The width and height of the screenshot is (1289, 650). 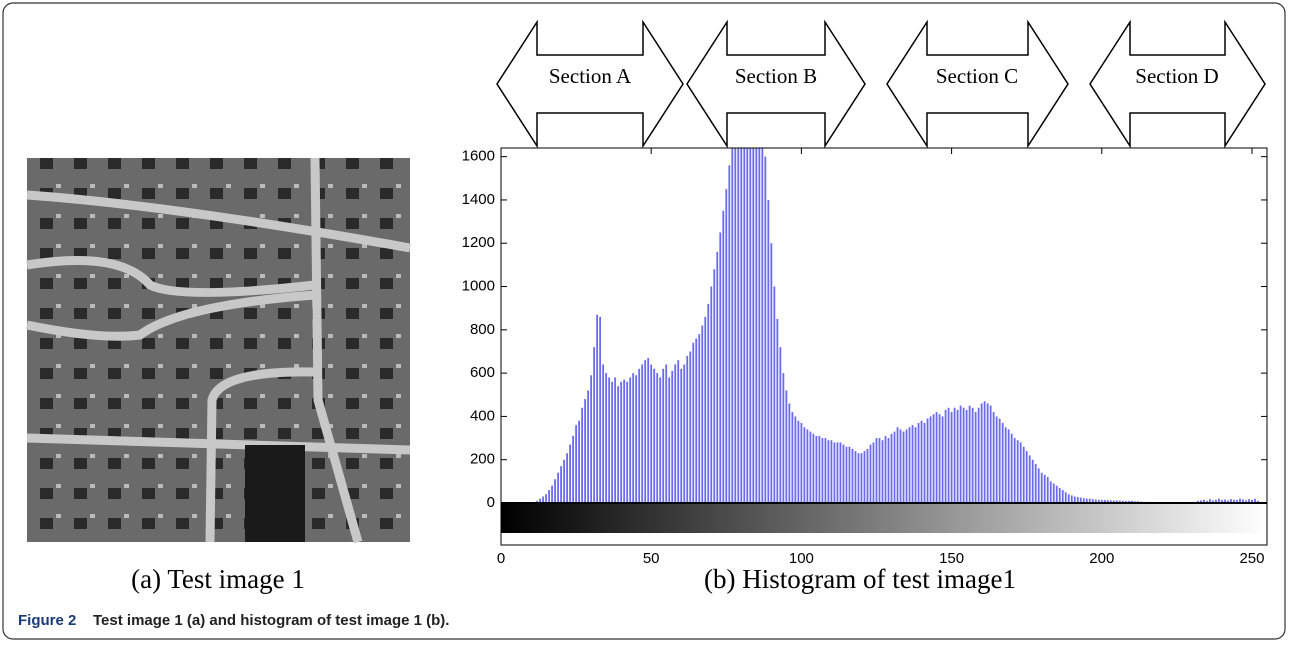 What do you see at coordinates (478, 156) in the screenshot?
I see `y-tick-label: 1600` at bounding box center [478, 156].